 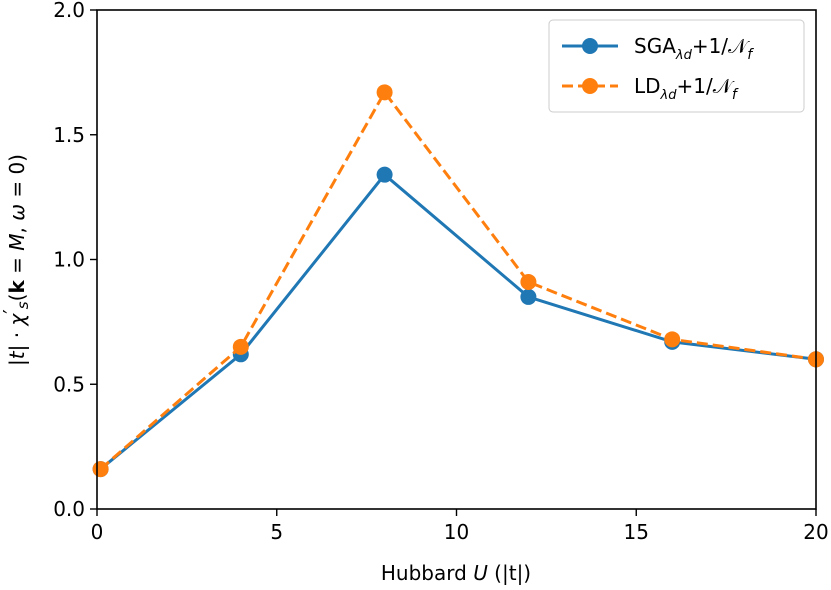 What do you see at coordinates (815, 532) in the screenshot?
I see `x-tick-label: 20` at bounding box center [815, 532].